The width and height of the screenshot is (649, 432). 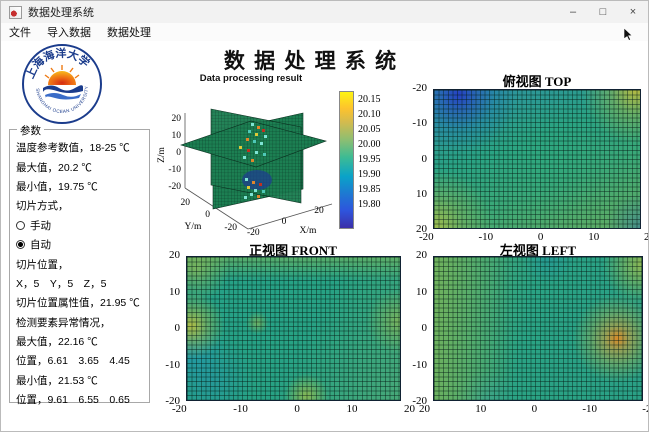 What do you see at coordinates (369, 174) in the screenshot?
I see `colorbar-tick: 19.90` at bounding box center [369, 174].